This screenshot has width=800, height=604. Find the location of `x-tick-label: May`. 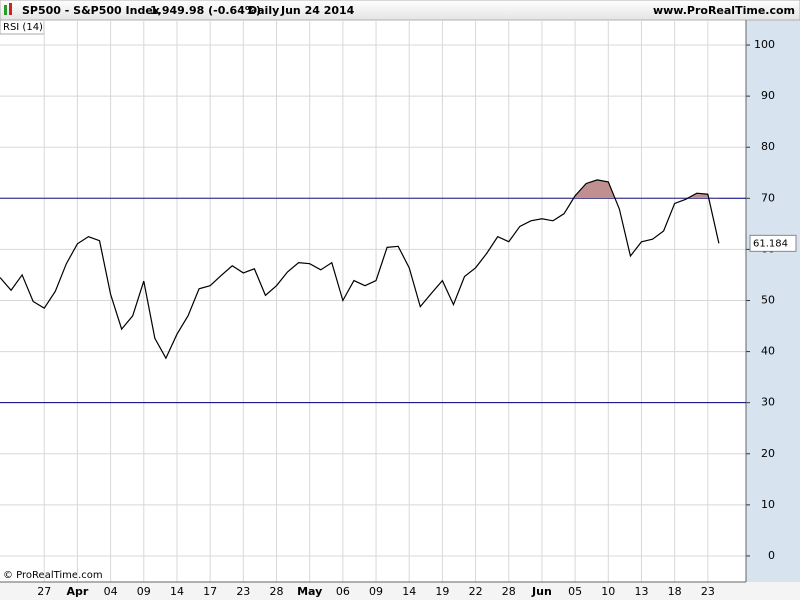

x-tick-label: May is located at coordinates (309, 591).